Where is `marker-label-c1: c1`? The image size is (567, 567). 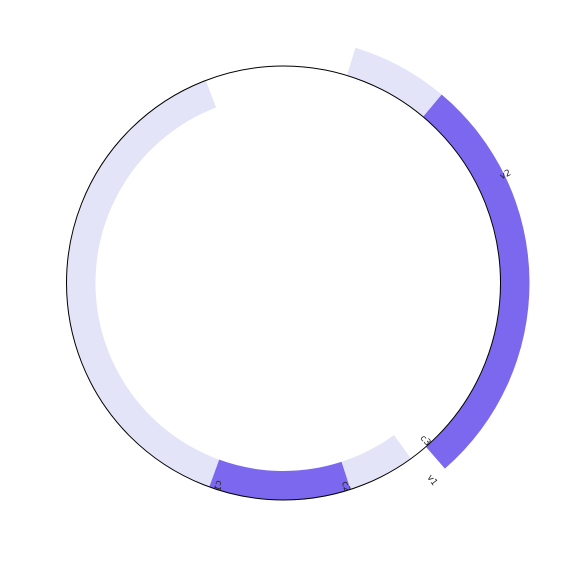
marker-label-c1: c1 is located at coordinates (217, 485).